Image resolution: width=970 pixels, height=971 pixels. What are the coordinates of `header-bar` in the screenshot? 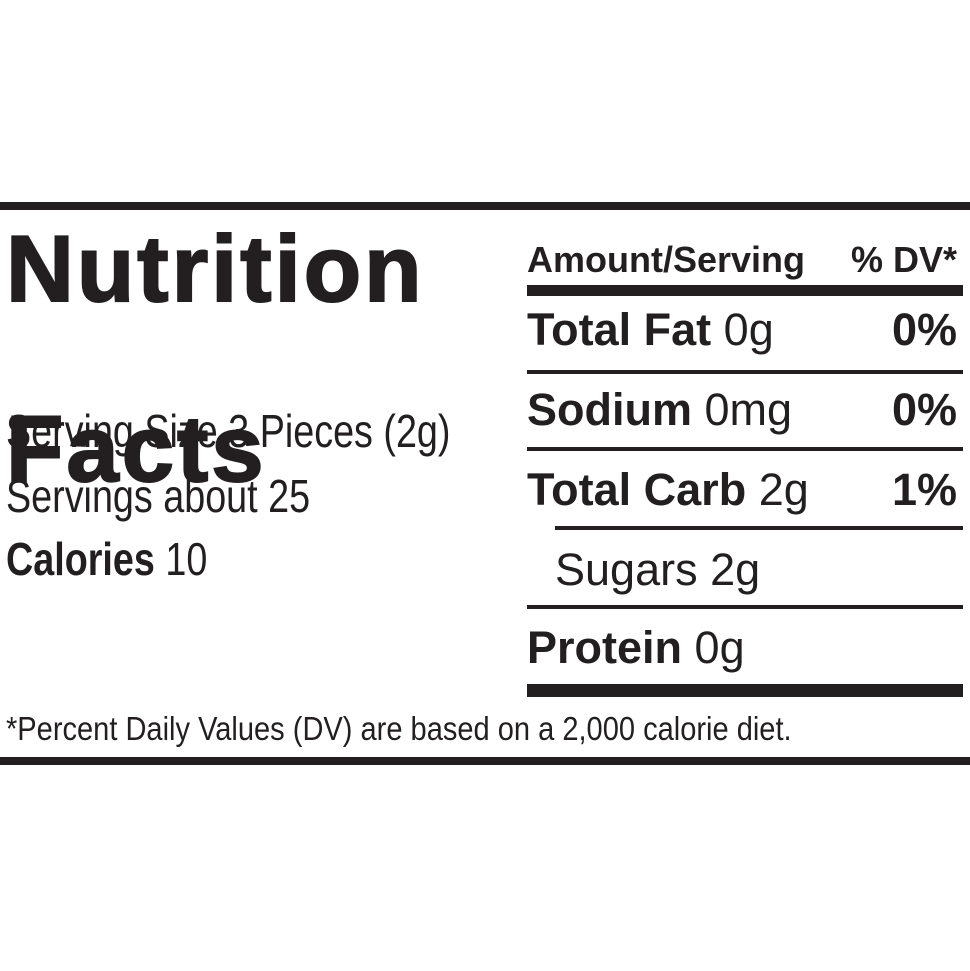 It's located at (745, 290).